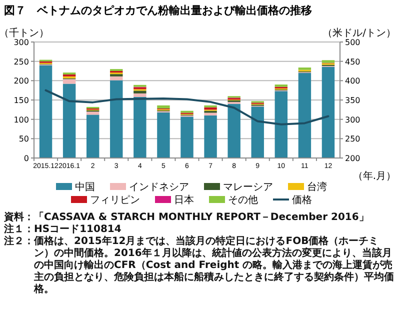  What do you see at coordinates (359, 33) in the screenshot?
I see `y2-axis-title: （米ドル/トン）` at bounding box center [359, 33].